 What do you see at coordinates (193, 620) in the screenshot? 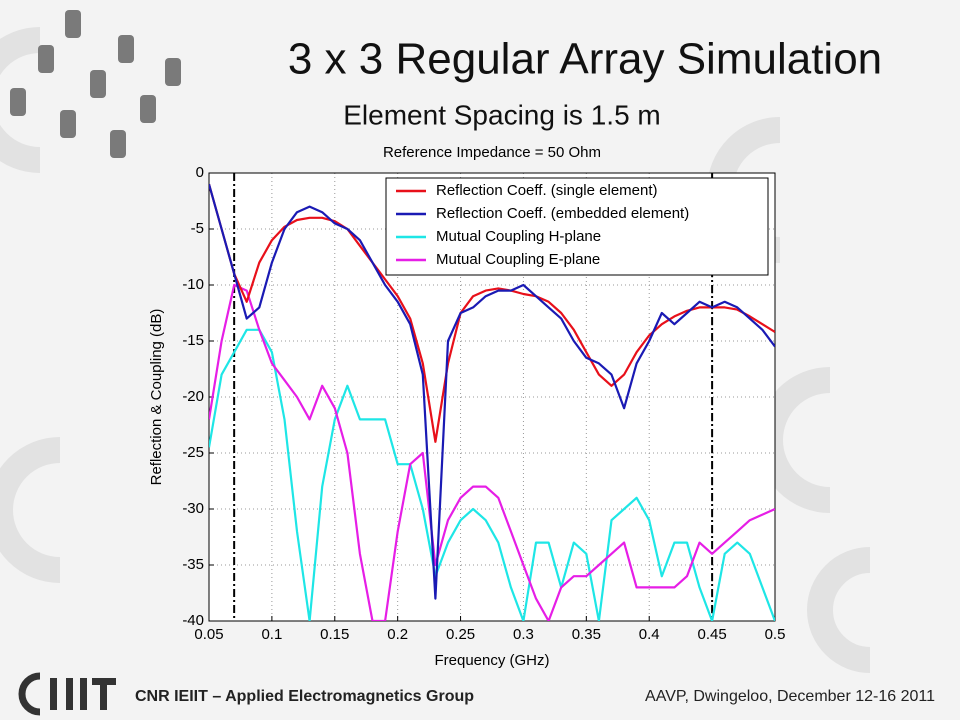
I see `y-tick-label: -40` at bounding box center [193, 620].